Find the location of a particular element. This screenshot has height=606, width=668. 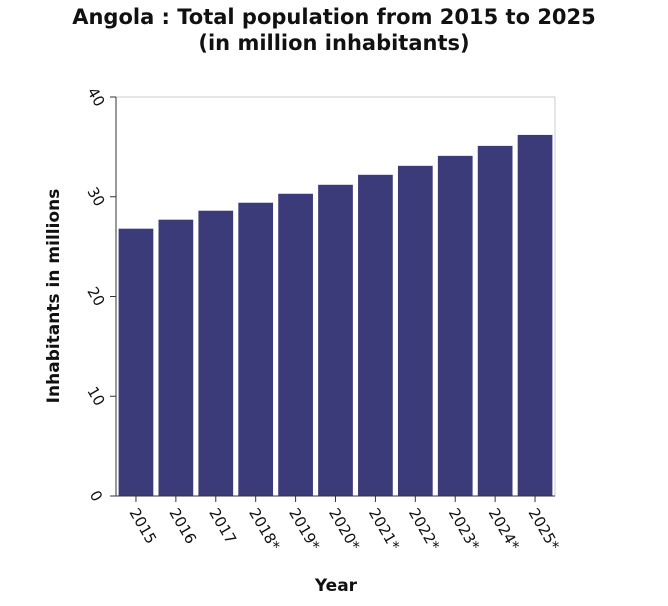

x-tick-label: 2019* is located at coordinates (304, 529).